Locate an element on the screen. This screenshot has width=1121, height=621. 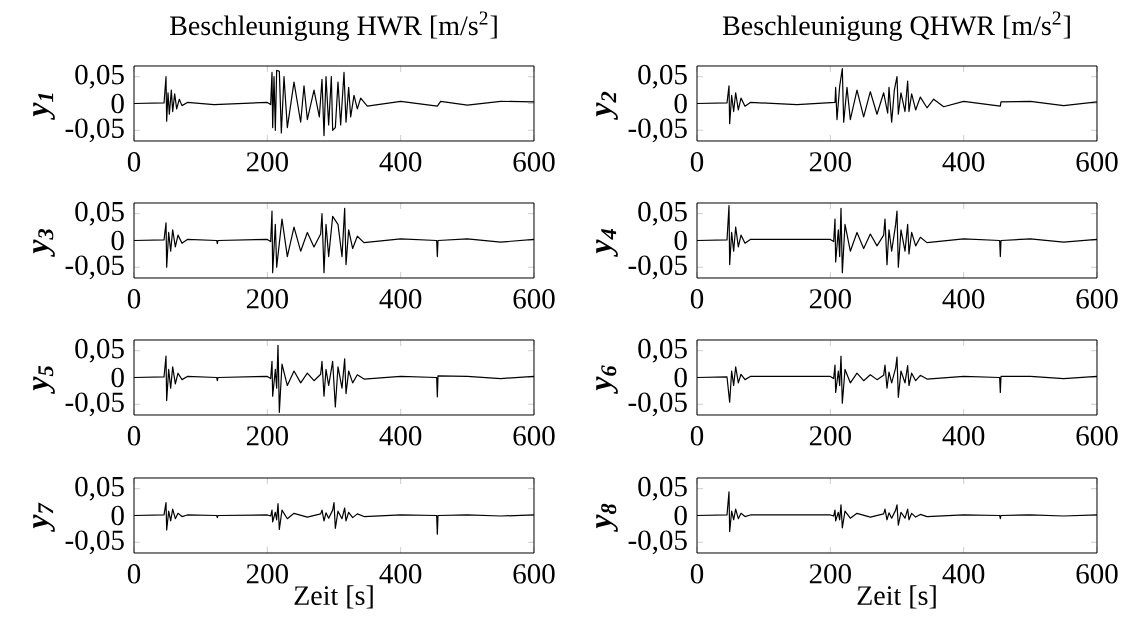
y-axis-title: y$_{6}$ is located at coordinates (607, 379).